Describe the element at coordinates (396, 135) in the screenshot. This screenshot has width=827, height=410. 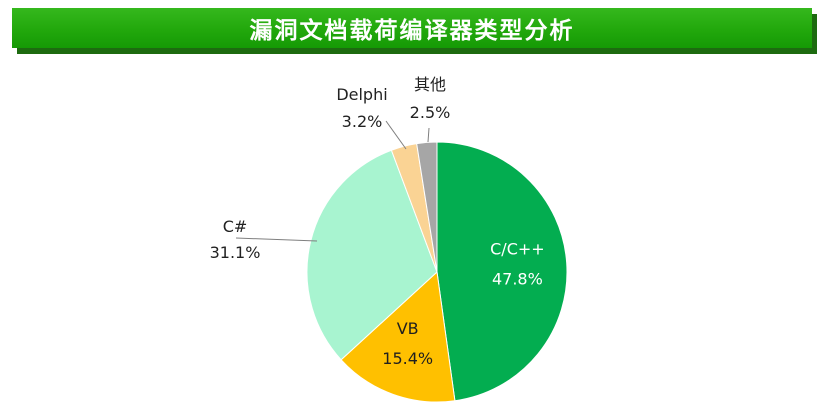
I see `leader-line-delphi` at that location.